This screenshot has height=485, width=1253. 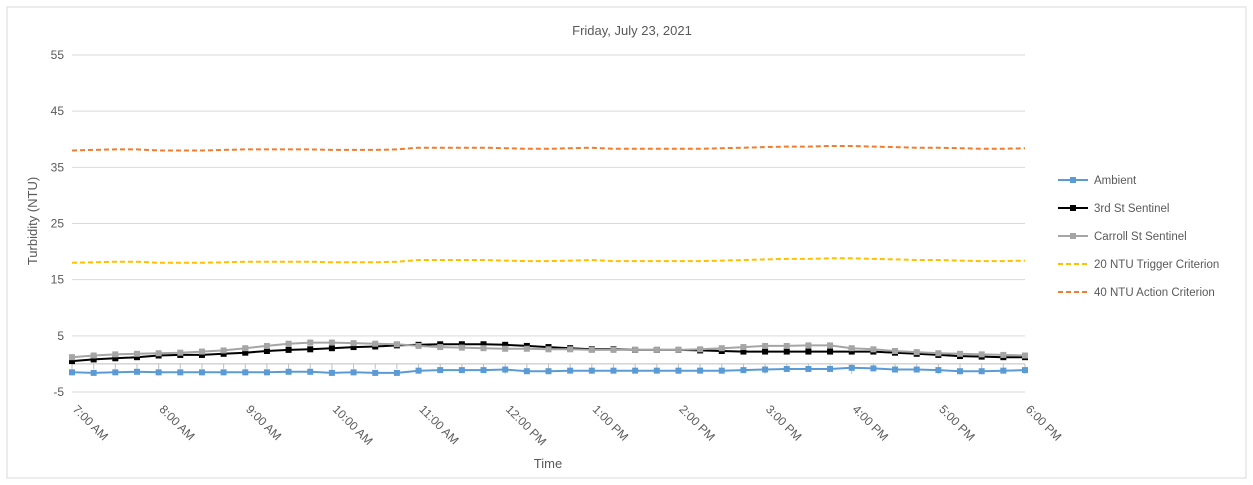 I want to click on y-axis-title: Turbidity (NTU), so click(x=32, y=221).